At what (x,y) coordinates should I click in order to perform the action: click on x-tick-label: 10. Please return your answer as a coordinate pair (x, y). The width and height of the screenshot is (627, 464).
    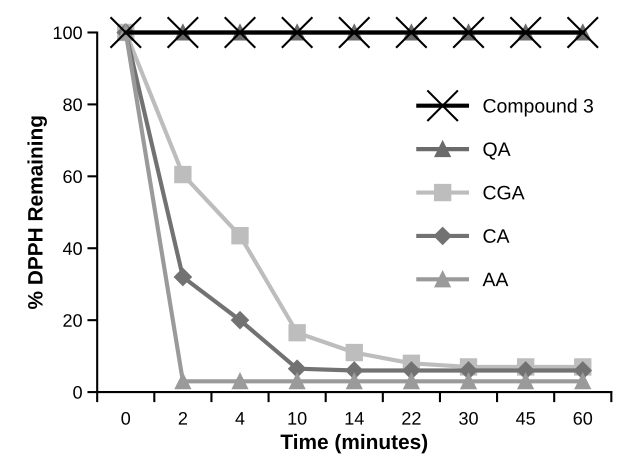
    Looking at the image, I should click on (297, 418).